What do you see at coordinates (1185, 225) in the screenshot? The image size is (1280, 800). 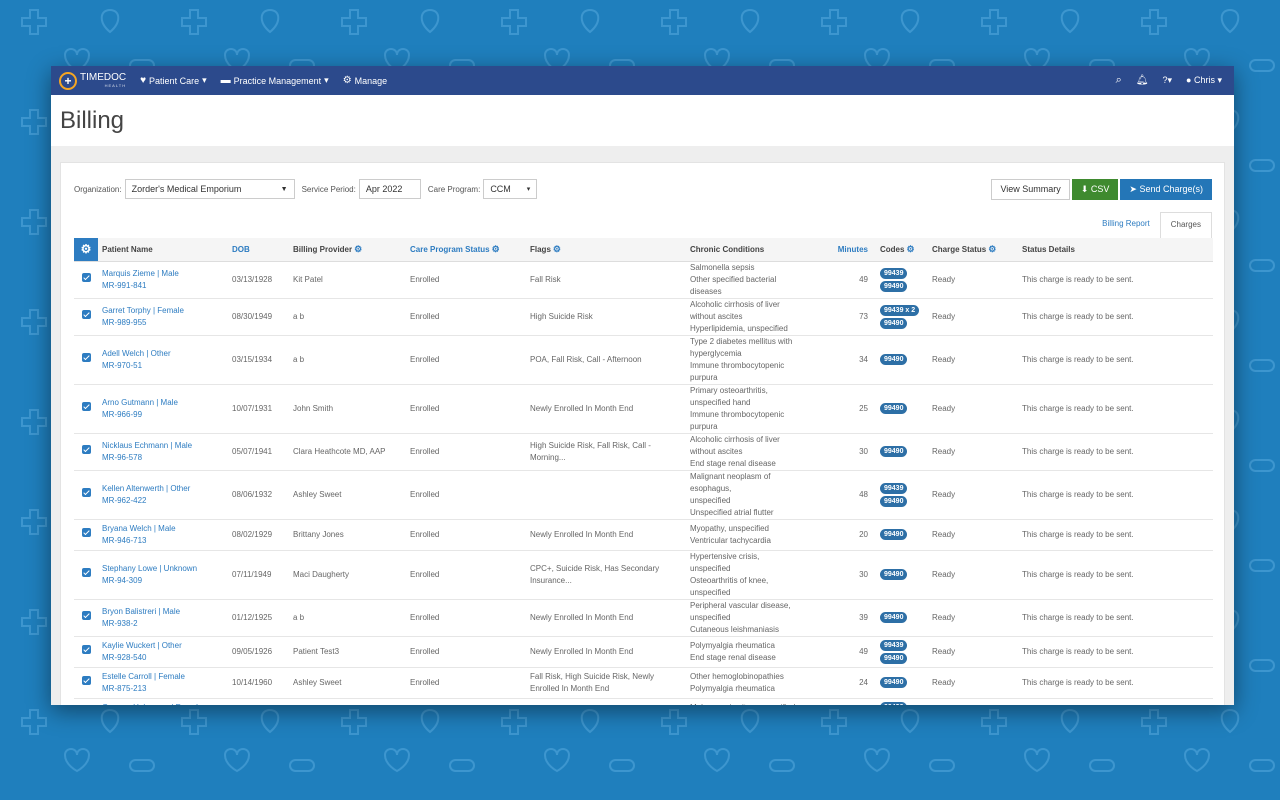 I see `tab-charges: Charges` at bounding box center [1185, 225].